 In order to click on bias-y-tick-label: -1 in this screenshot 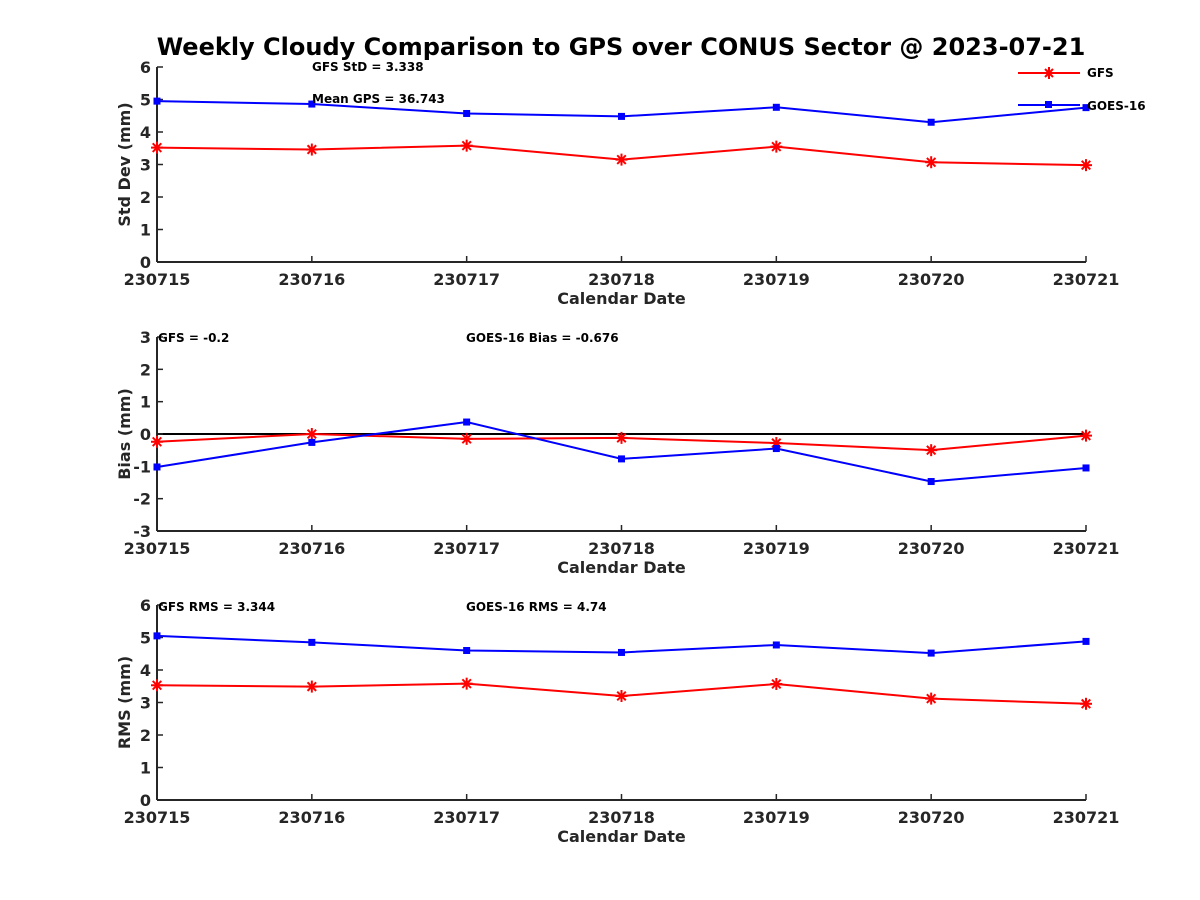, I will do `click(142, 466)`.